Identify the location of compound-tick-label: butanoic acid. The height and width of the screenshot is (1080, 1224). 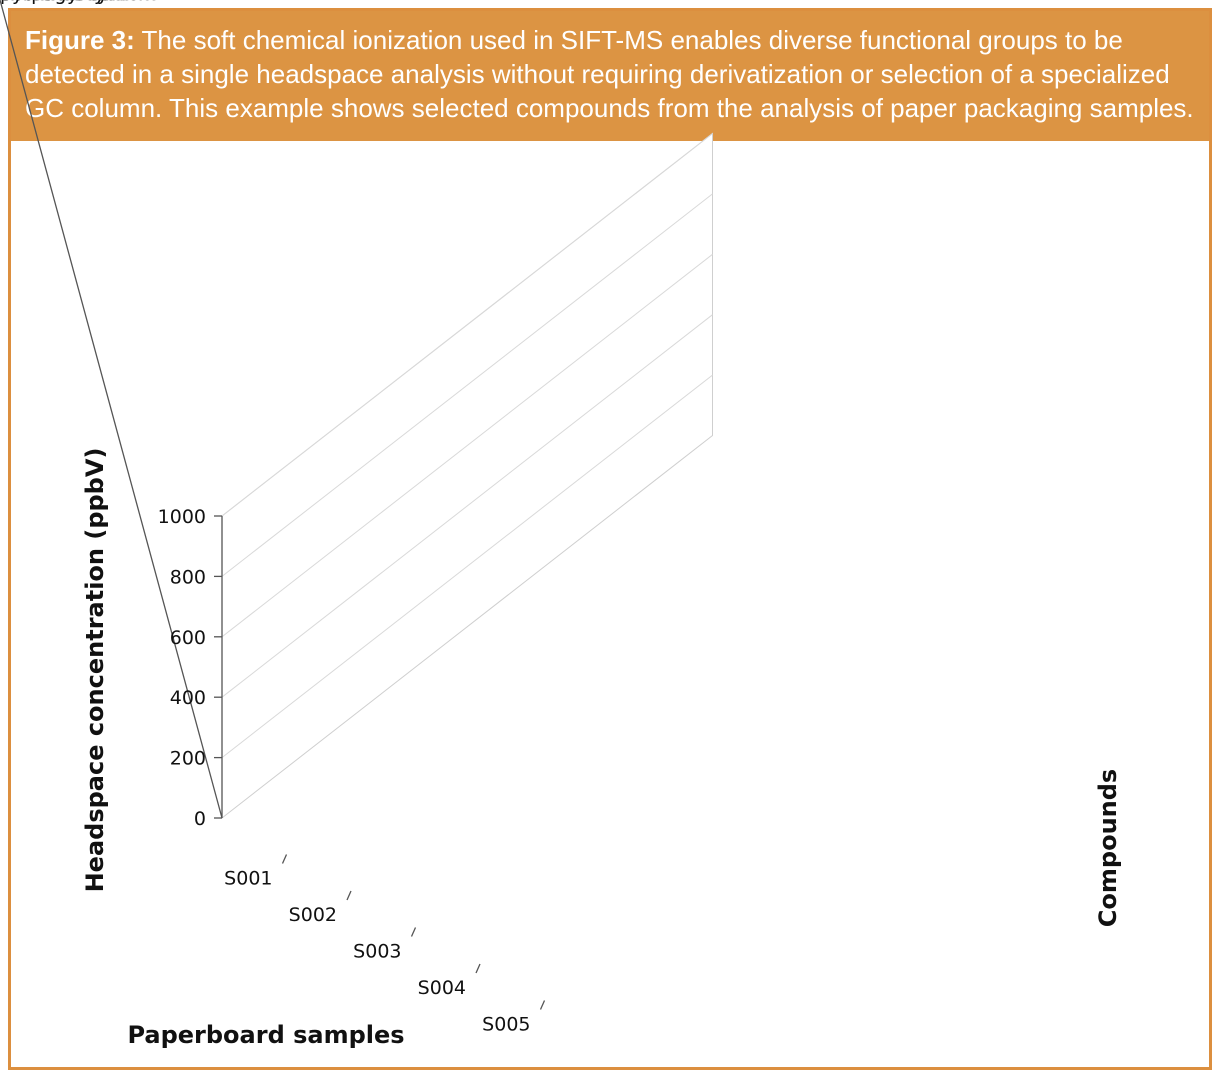
(64, 2).